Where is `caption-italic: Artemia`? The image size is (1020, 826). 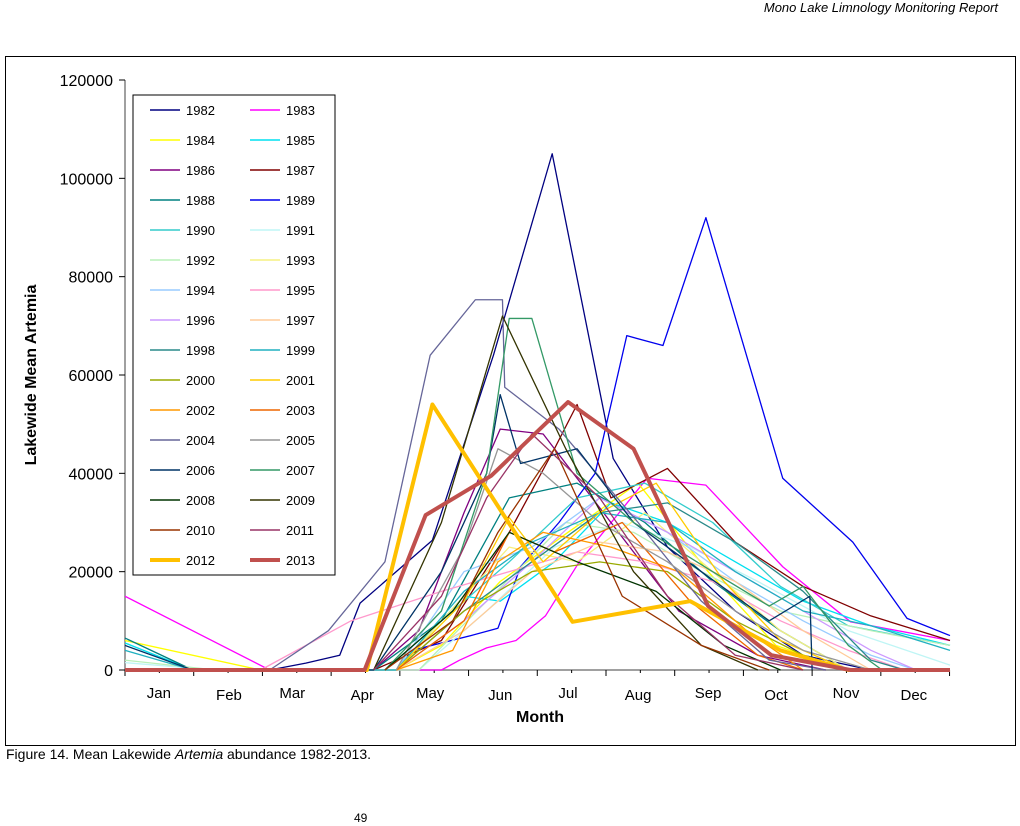
caption-italic: Artemia is located at coordinates (199, 754).